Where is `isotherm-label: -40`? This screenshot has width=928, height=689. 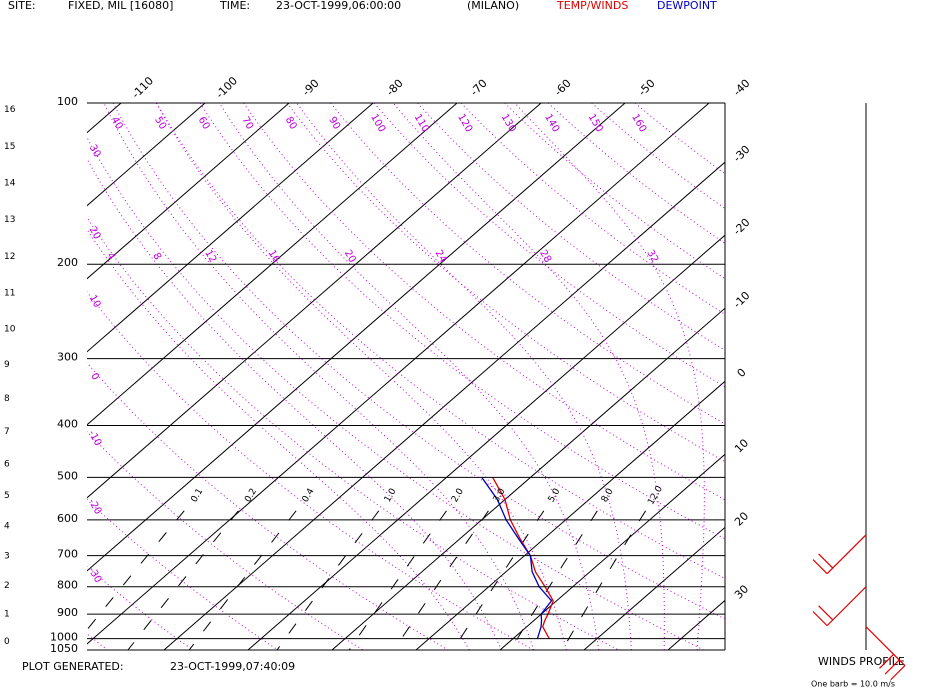
isotherm-label: -40 is located at coordinates (742, 88).